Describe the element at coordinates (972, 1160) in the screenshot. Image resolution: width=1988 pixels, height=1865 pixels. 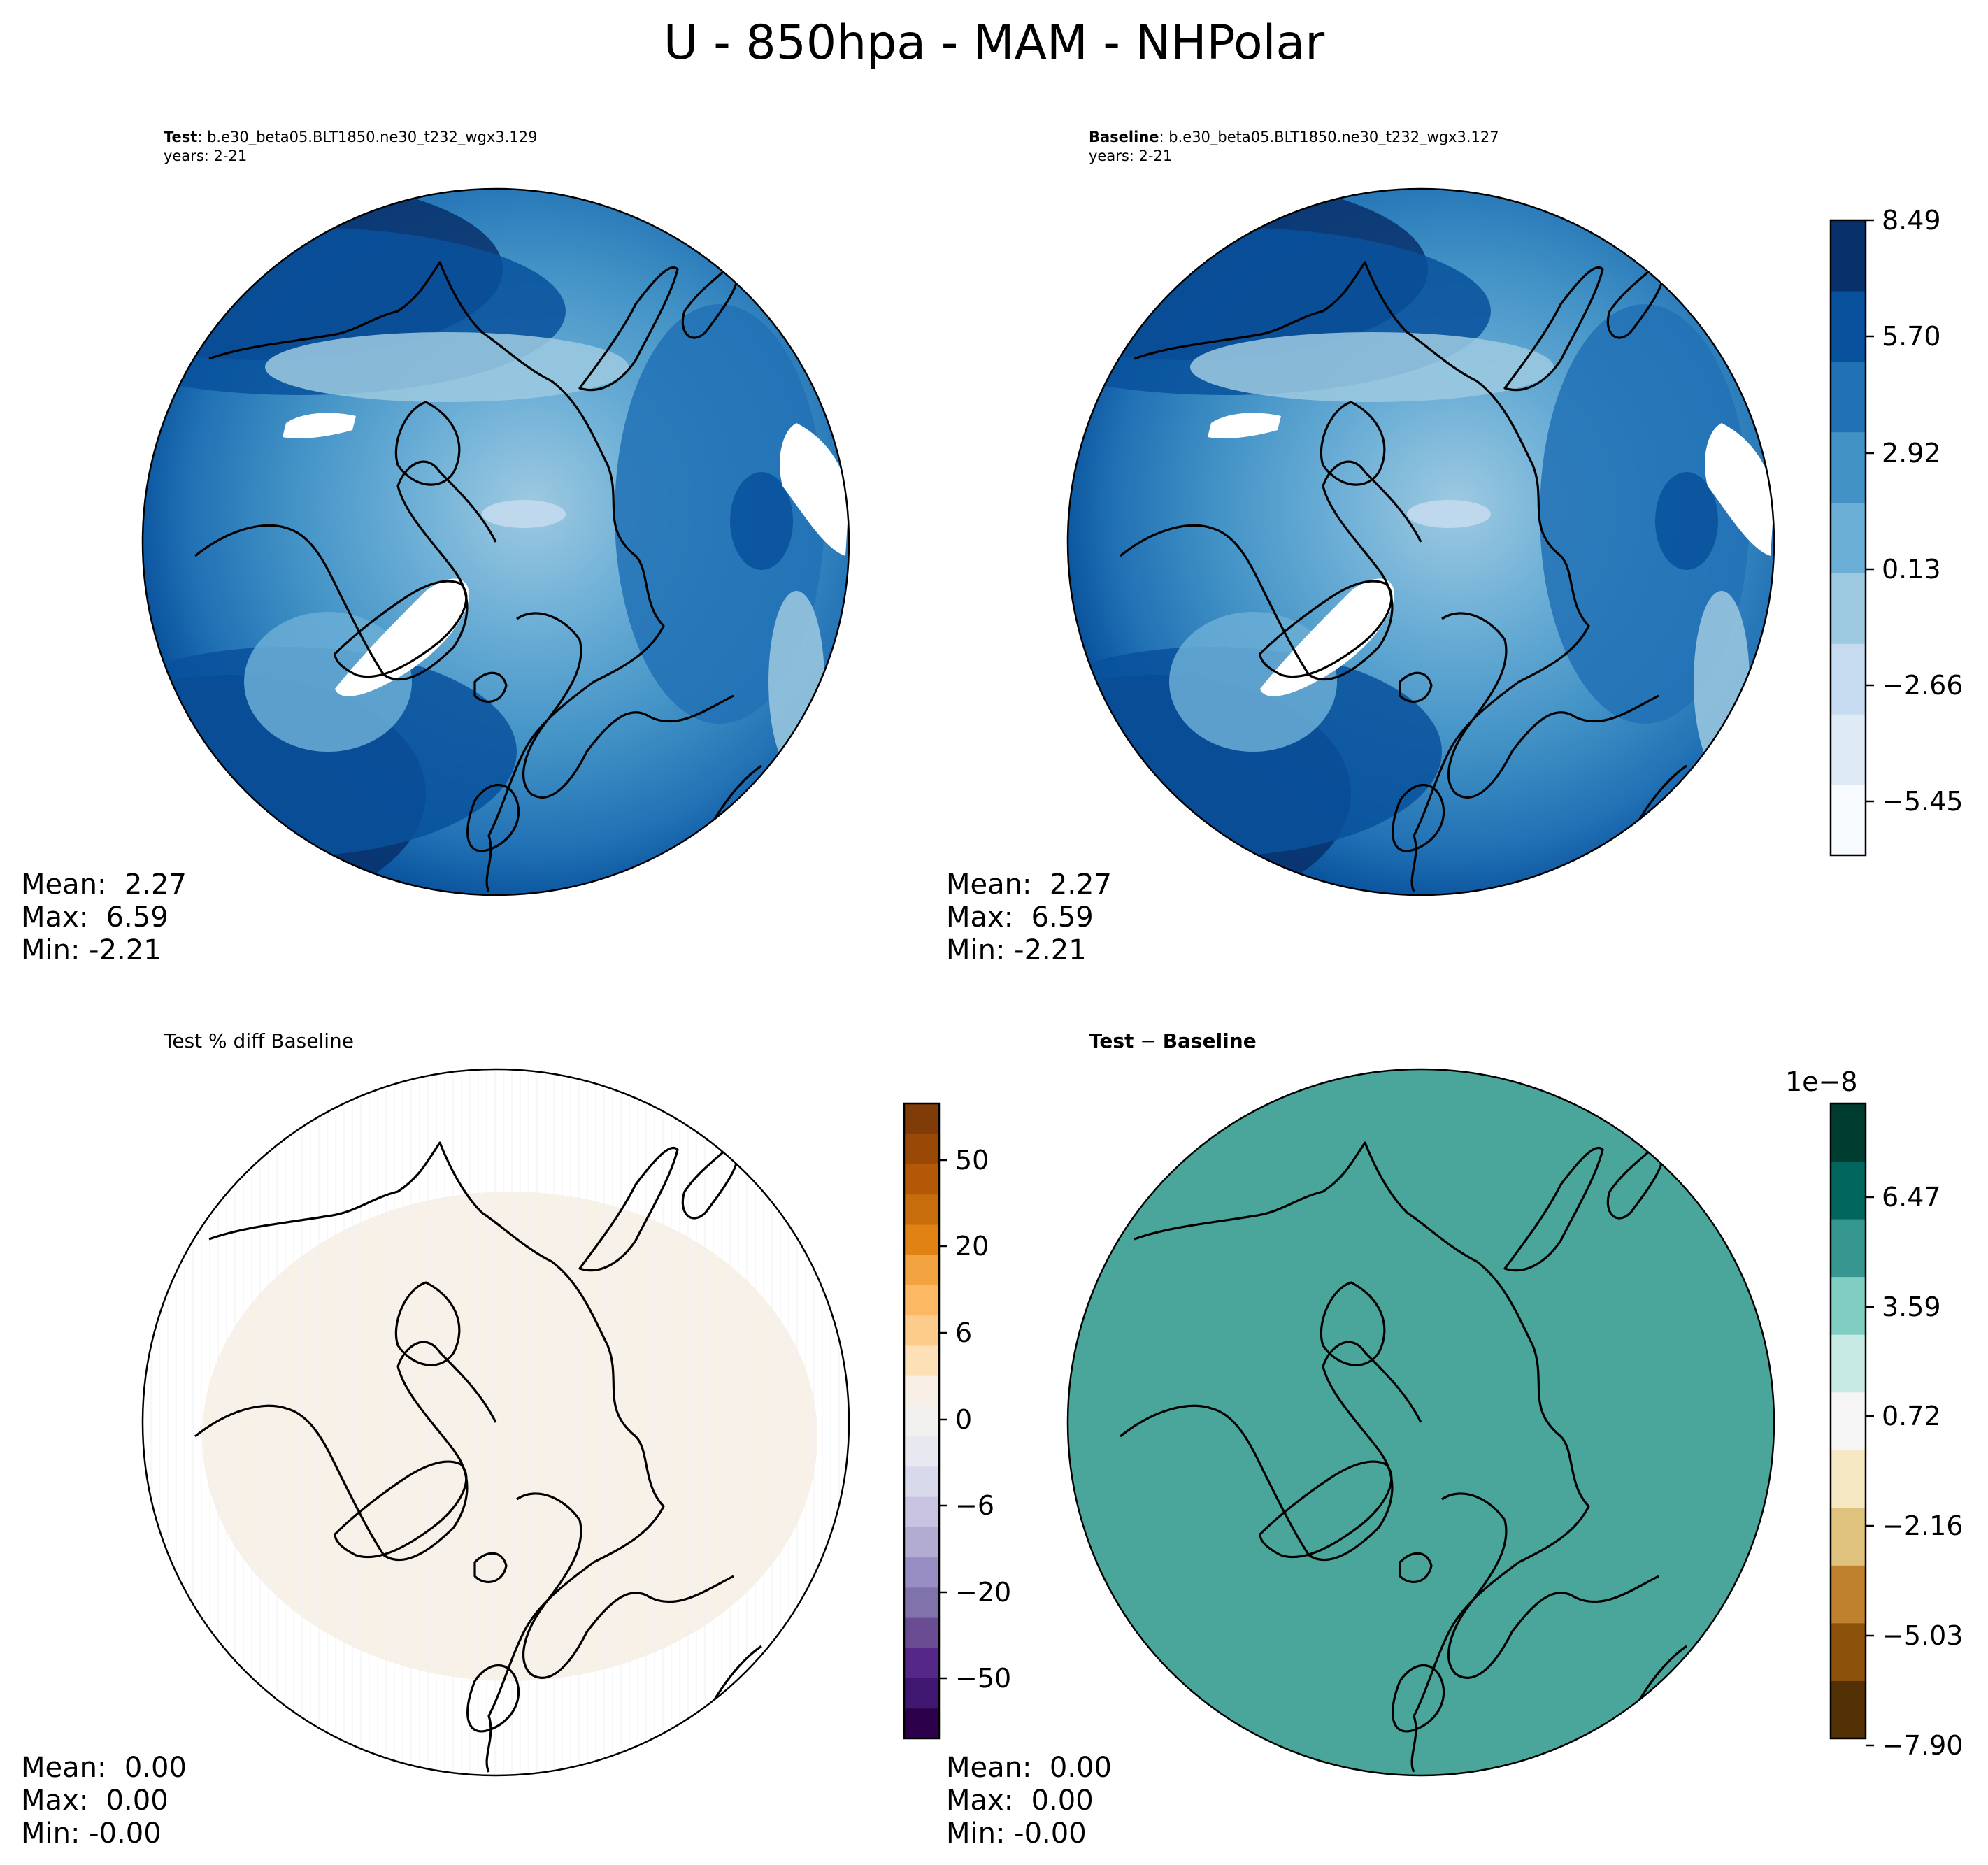
I see `pct-cbar-tick: 50` at that location.